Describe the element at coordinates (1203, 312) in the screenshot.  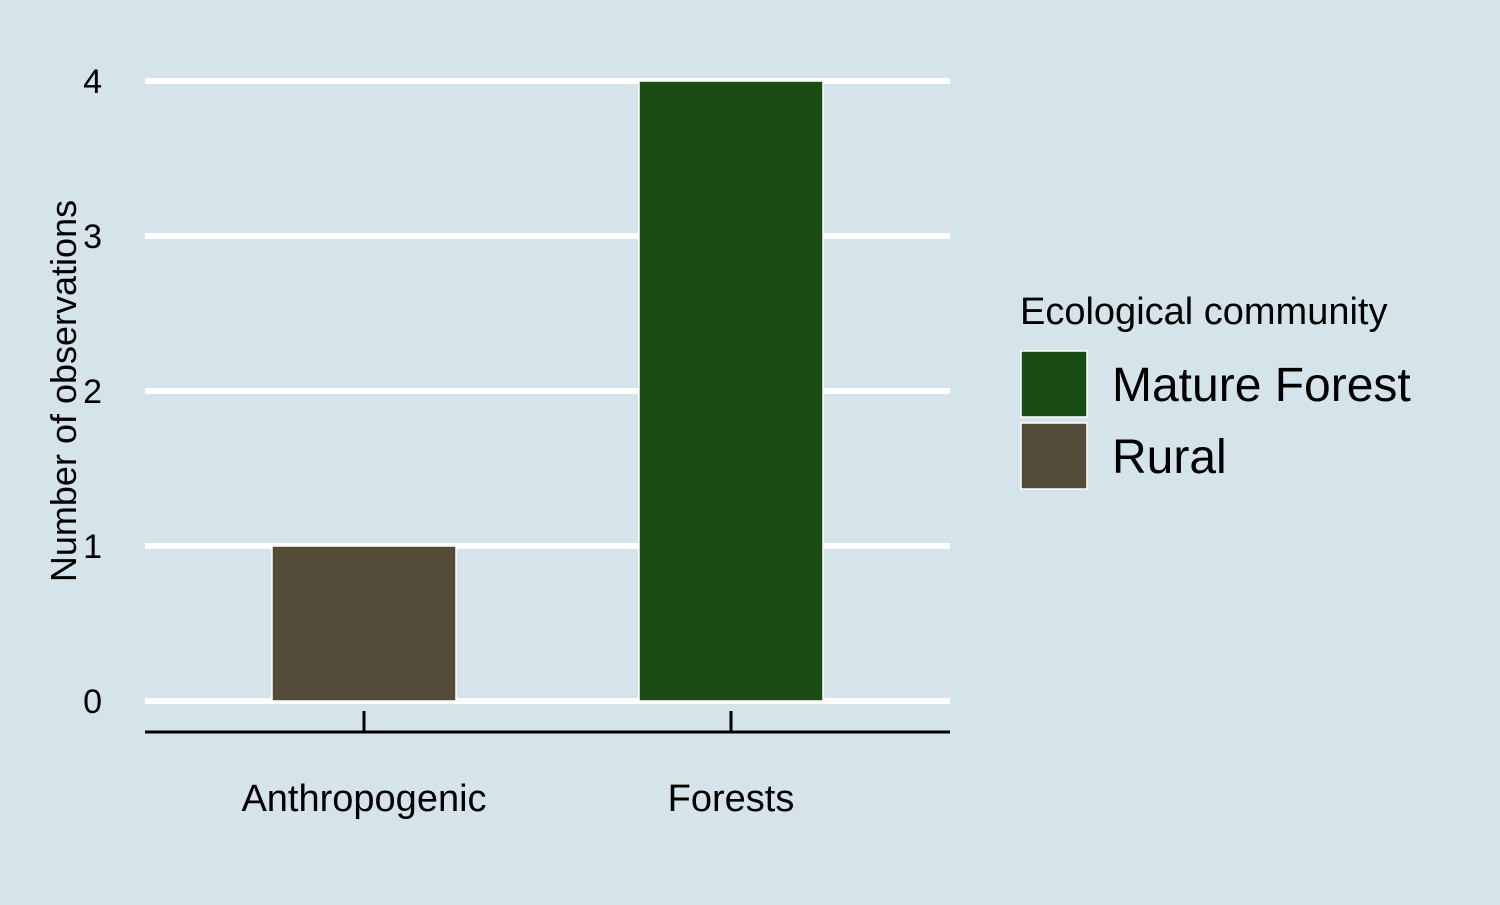
I see `legend-title: Ecological community` at that location.